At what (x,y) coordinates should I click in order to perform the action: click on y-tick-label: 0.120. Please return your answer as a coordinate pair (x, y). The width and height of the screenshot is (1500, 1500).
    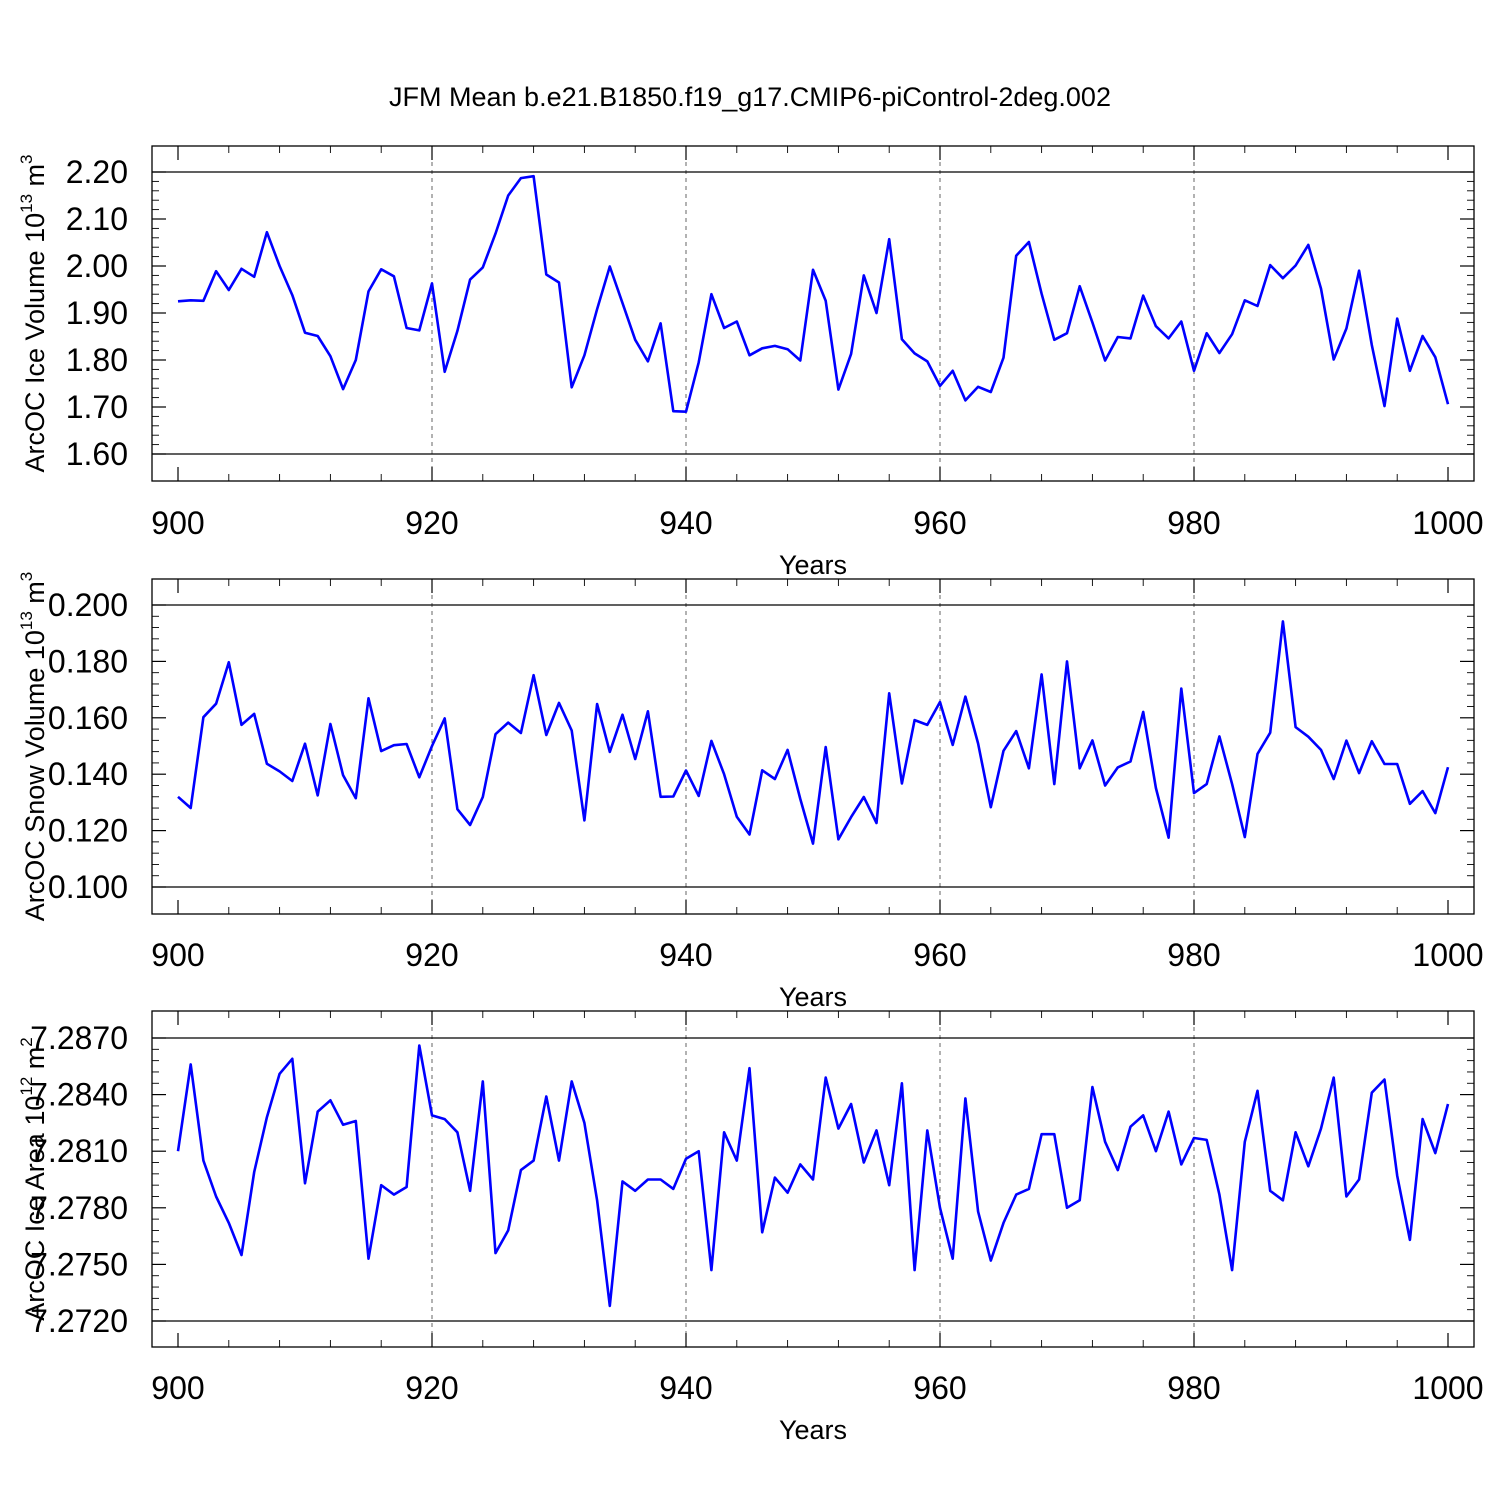
    Looking at the image, I should click on (88, 831).